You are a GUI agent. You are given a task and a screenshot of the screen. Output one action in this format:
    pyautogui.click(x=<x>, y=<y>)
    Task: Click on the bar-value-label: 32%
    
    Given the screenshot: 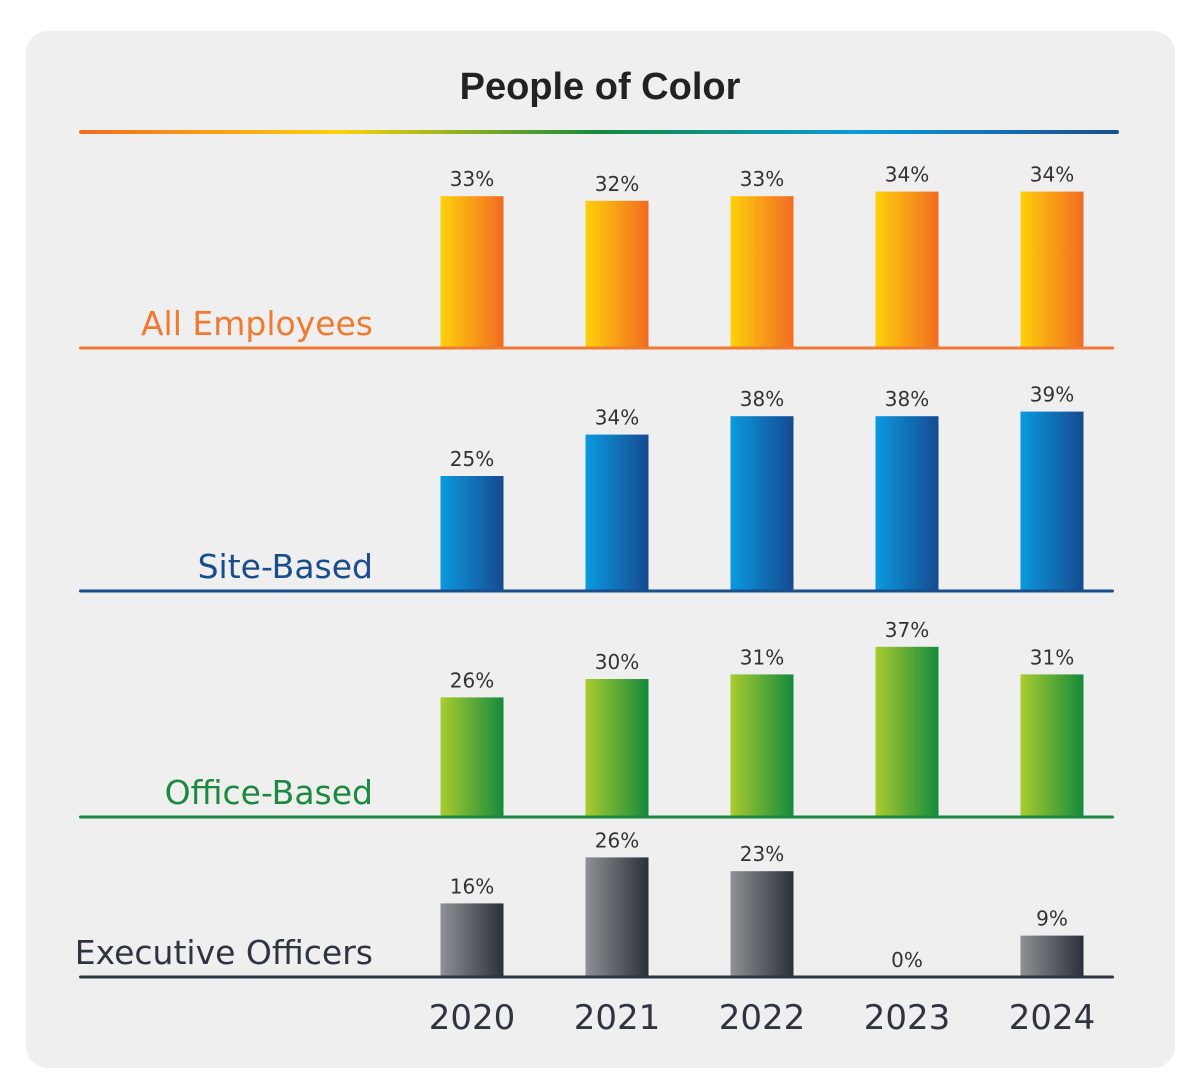 What is the action you would take?
    pyautogui.click(x=617, y=184)
    